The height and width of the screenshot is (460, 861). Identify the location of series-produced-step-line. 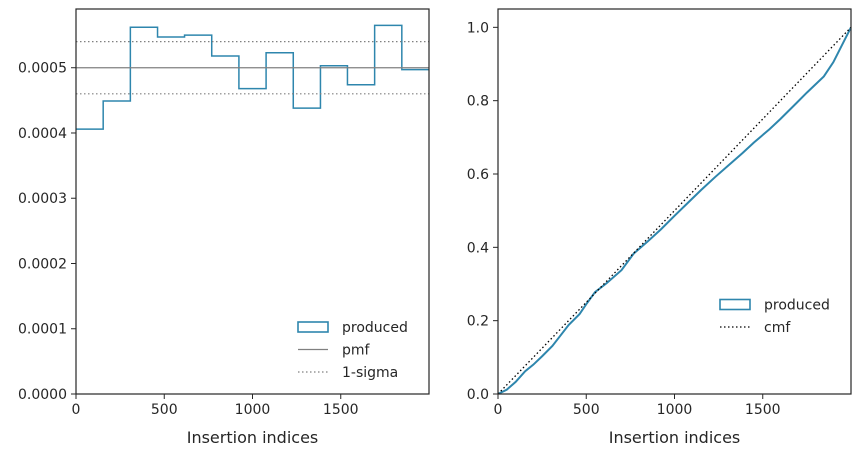
(252, 77).